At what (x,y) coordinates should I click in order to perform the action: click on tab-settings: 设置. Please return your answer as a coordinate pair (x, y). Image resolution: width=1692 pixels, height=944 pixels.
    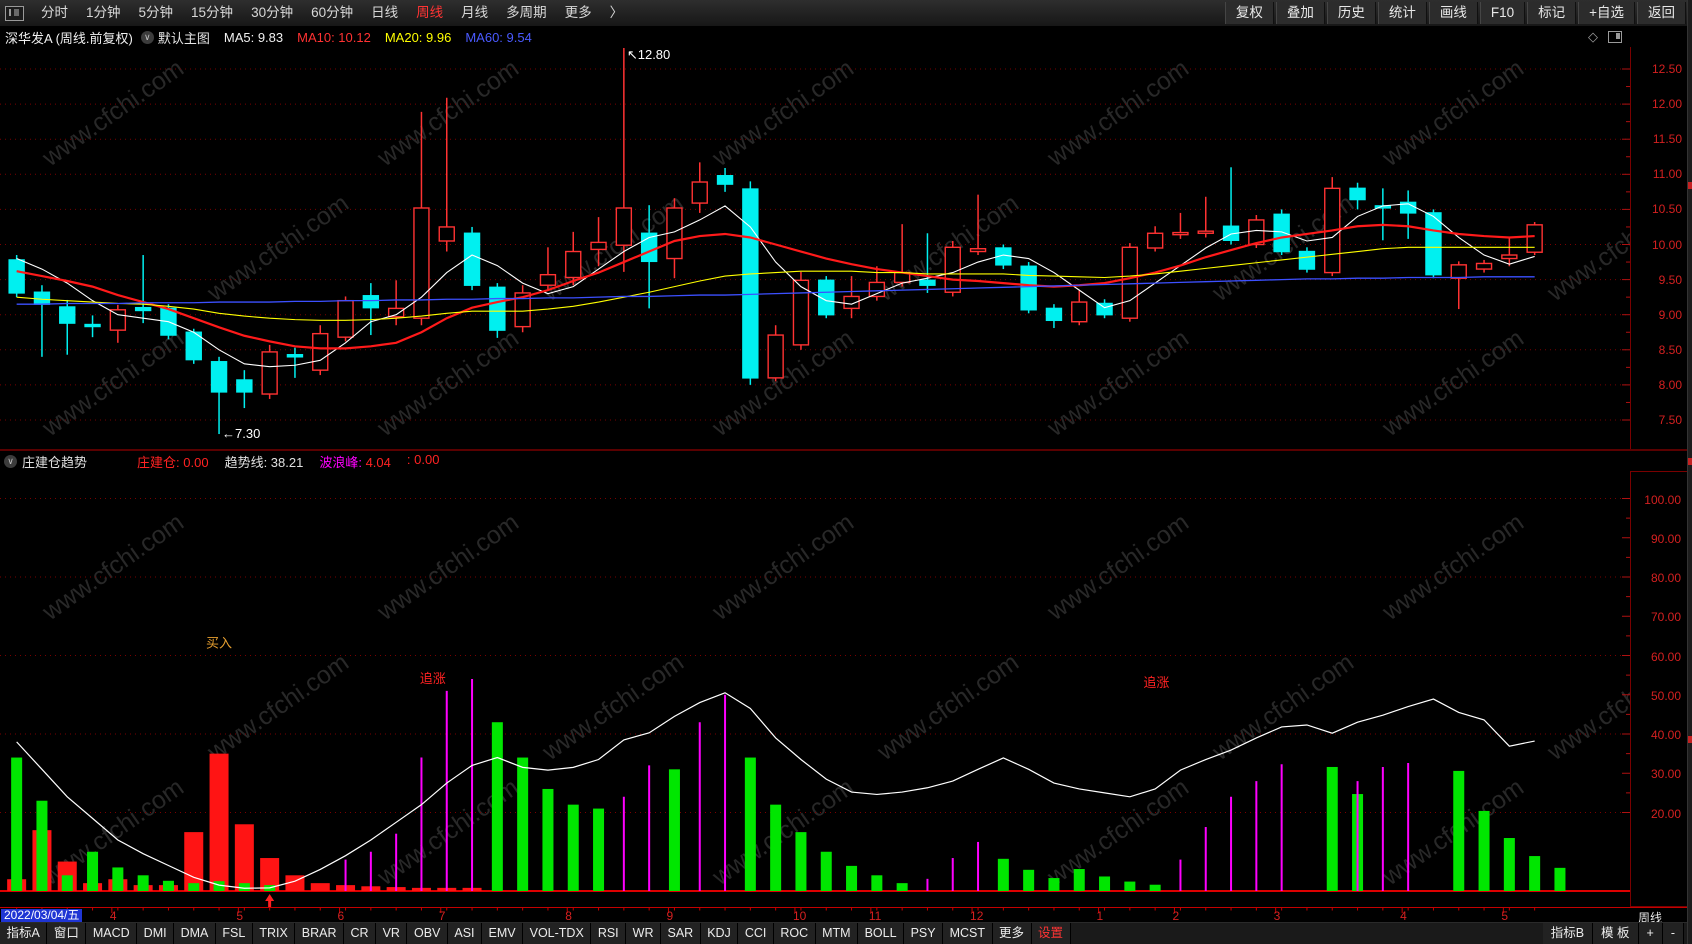
    Looking at the image, I should click on (1051, 933).